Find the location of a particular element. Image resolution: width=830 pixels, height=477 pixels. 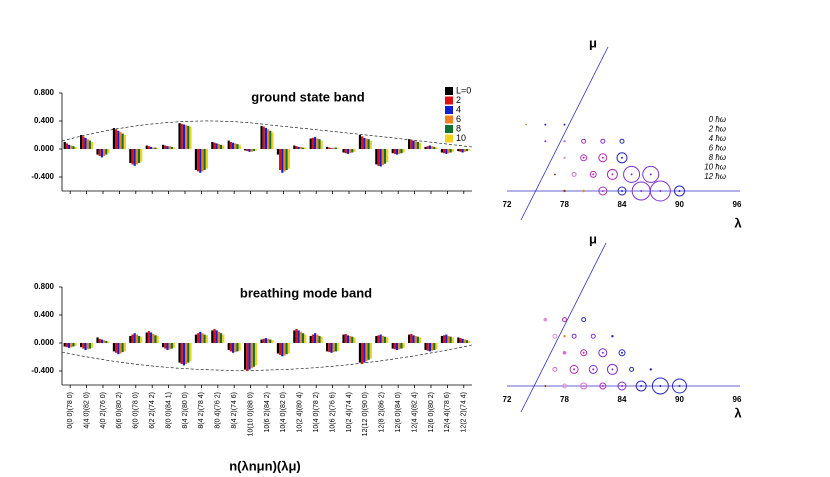

chart-title: ground state band is located at coordinates (307, 96).